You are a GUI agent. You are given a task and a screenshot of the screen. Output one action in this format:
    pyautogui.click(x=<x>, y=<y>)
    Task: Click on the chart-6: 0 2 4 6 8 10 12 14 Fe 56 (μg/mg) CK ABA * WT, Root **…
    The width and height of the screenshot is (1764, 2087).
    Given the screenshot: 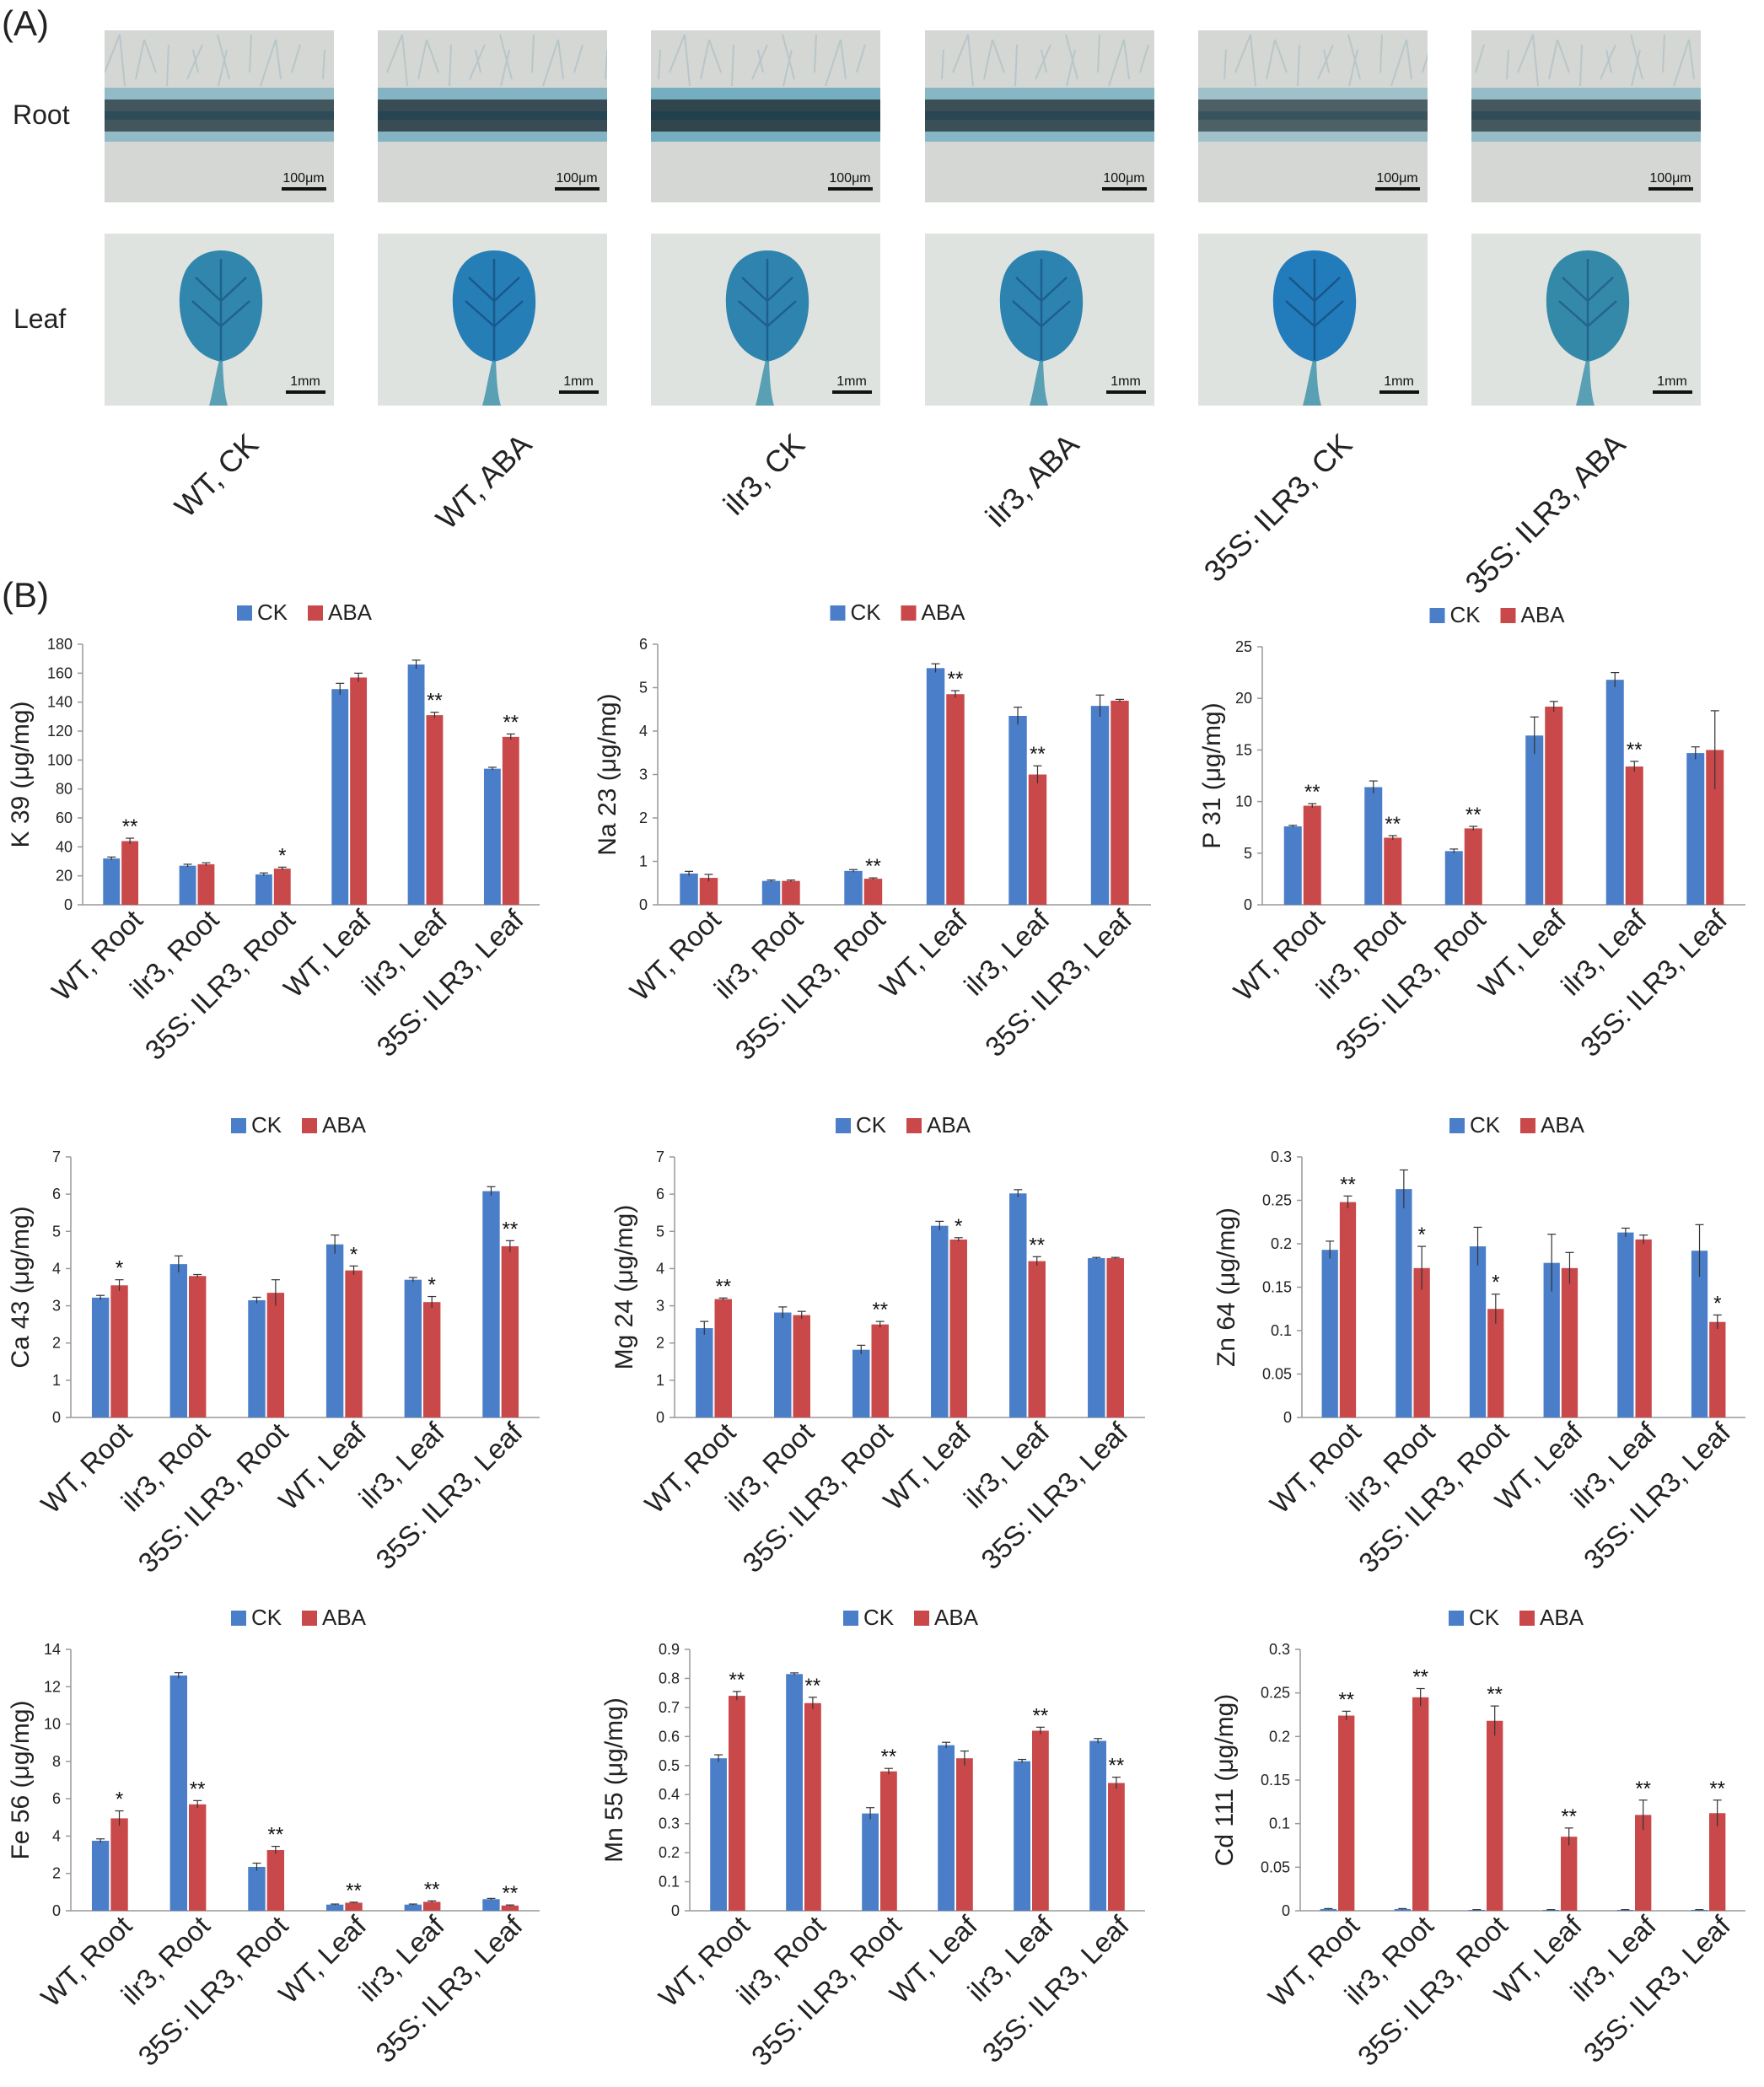 What is the action you would take?
    pyautogui.click(x=273, y=1838)
    